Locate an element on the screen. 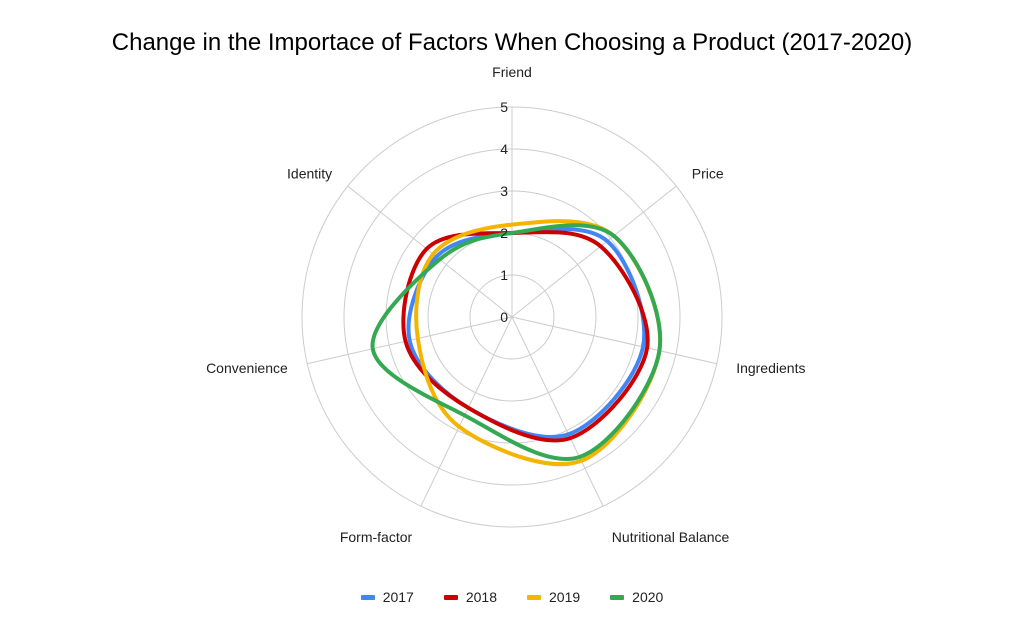 This screenshot has width=1024, height=640. radial-tick-label: 5 is located at coordinates (504, 107).